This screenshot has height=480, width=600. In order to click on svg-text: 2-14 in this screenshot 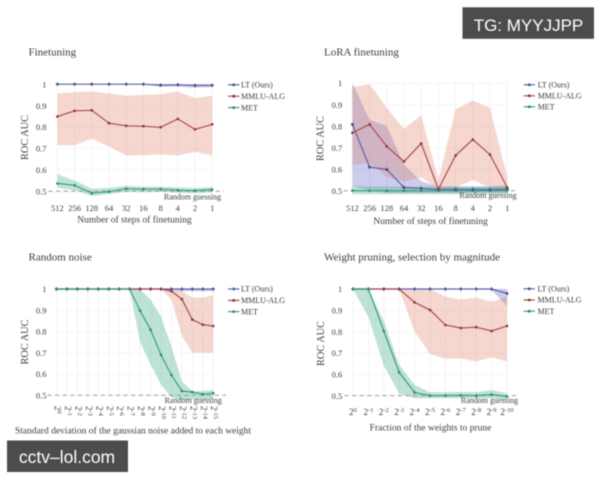, I will do `click(204, 413)`.